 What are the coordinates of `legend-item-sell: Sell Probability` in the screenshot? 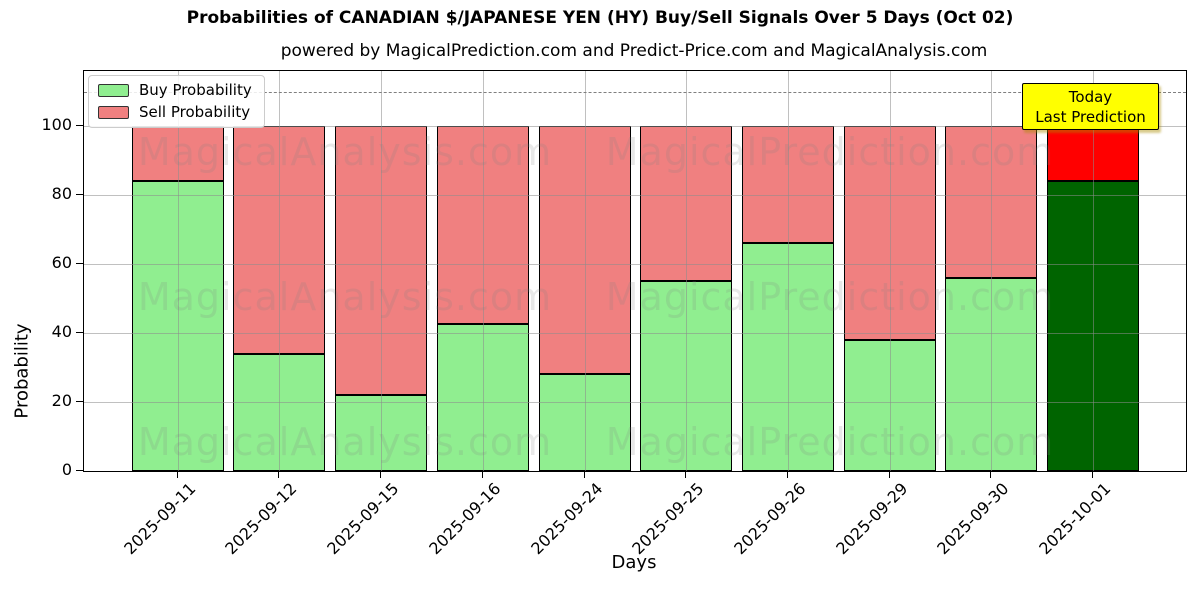 It's located at (175, 112).